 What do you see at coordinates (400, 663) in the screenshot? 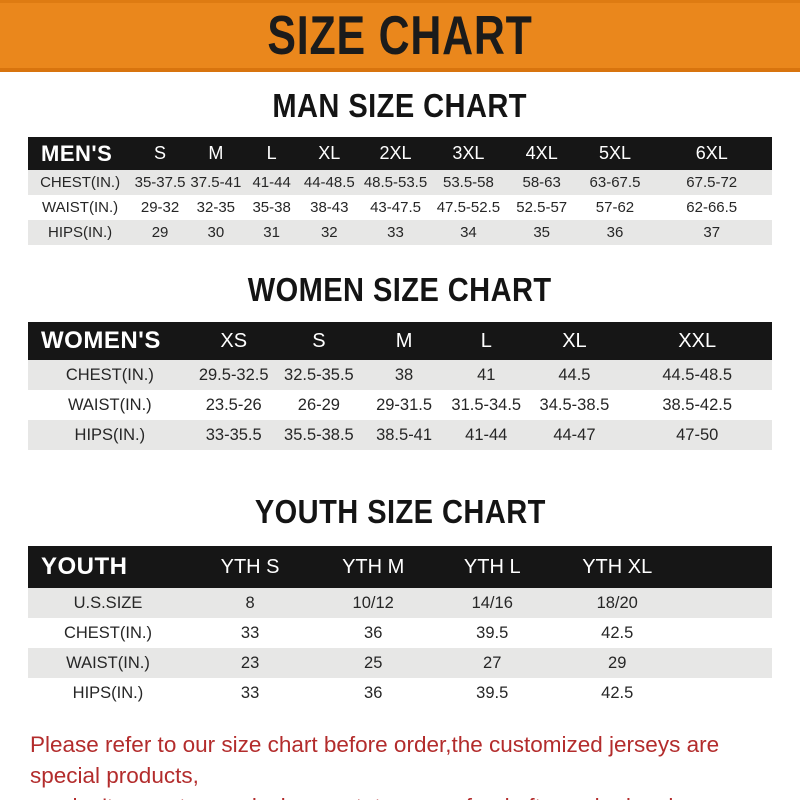
I see `table-row: WAIST(IN.) 23 25 27 29` at bounding box center [400, 663].